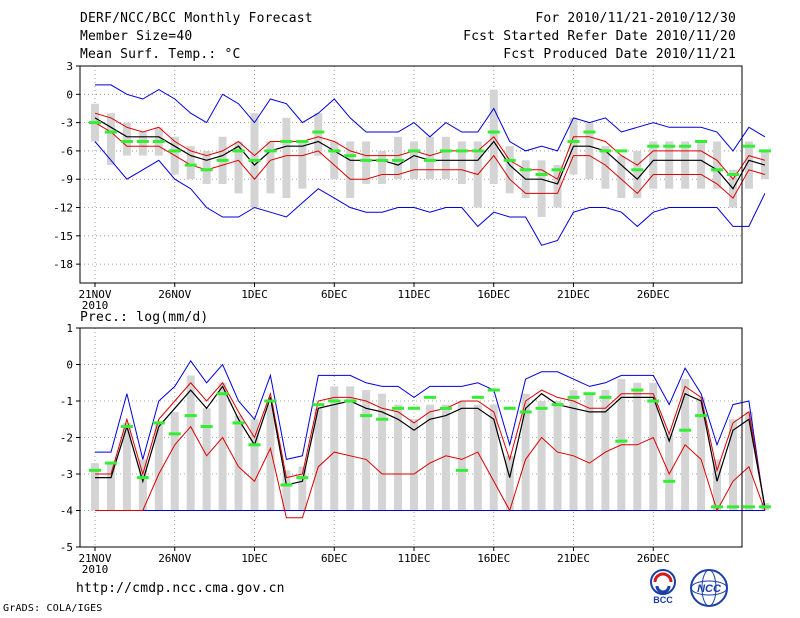  Describe the element at coordinates (66, 151) in the screenshot. I see `temp-y-tick-label: -6` at that location.